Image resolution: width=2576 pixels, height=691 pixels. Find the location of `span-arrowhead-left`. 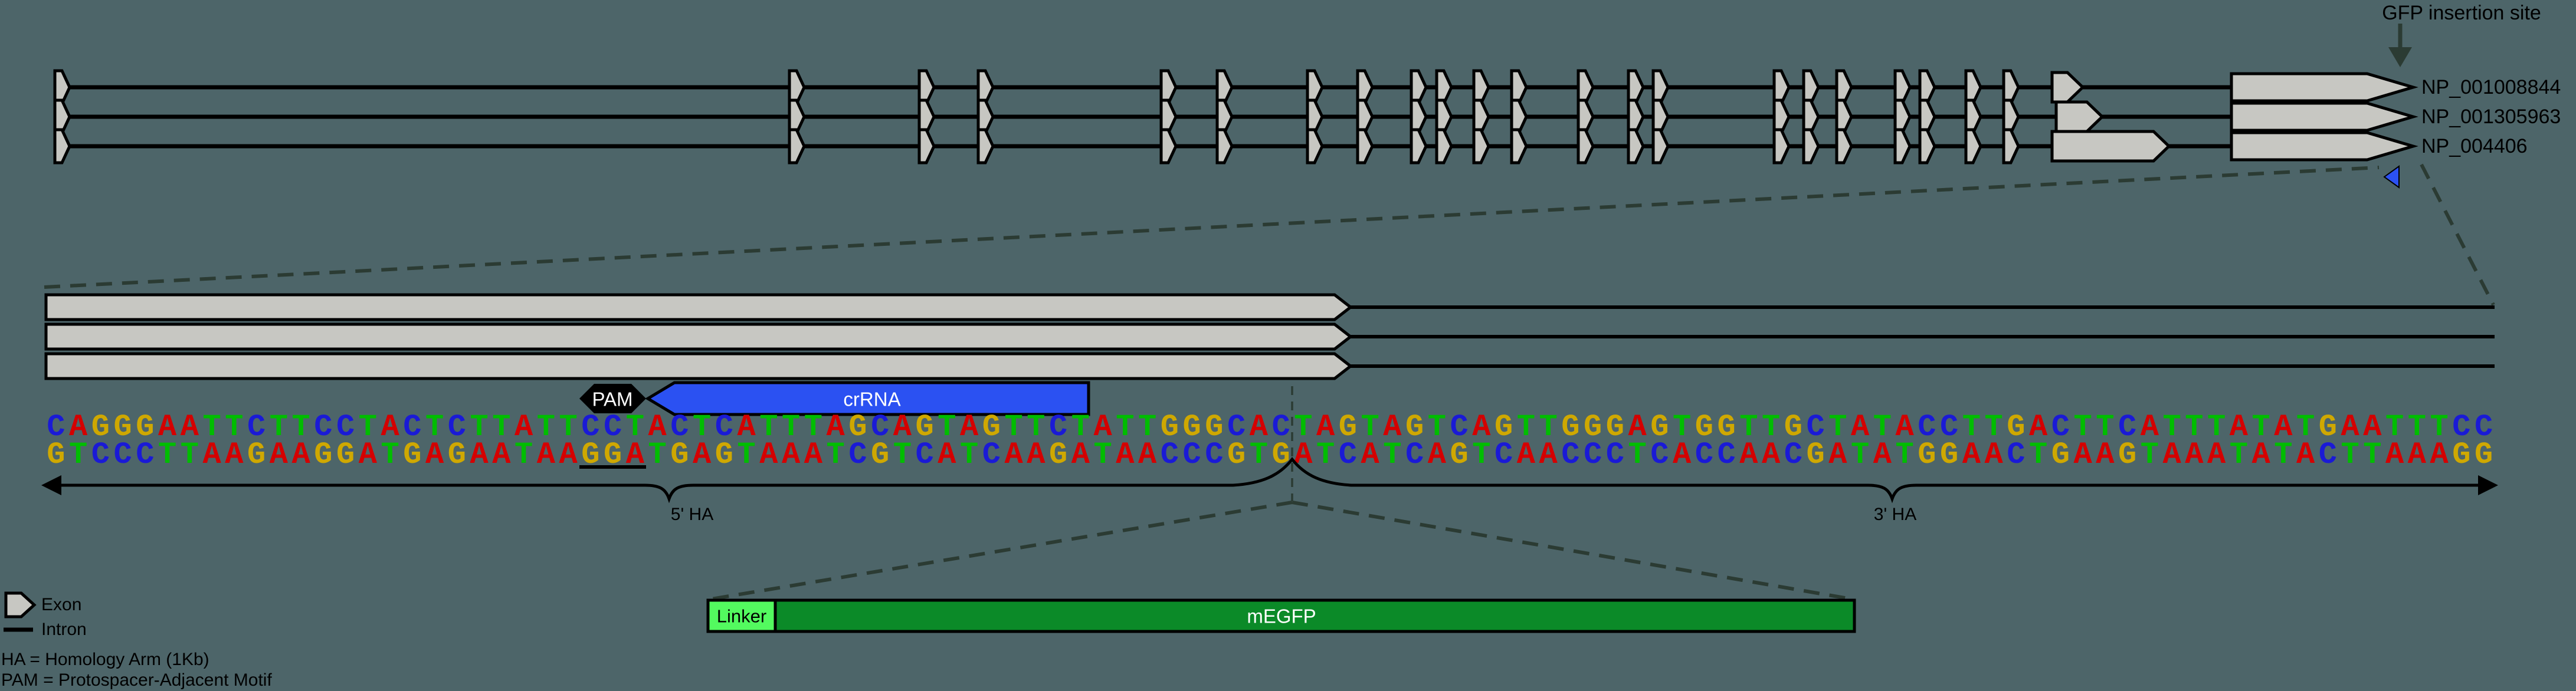

span-arrowhead-left is located at coordinates (51, 485).